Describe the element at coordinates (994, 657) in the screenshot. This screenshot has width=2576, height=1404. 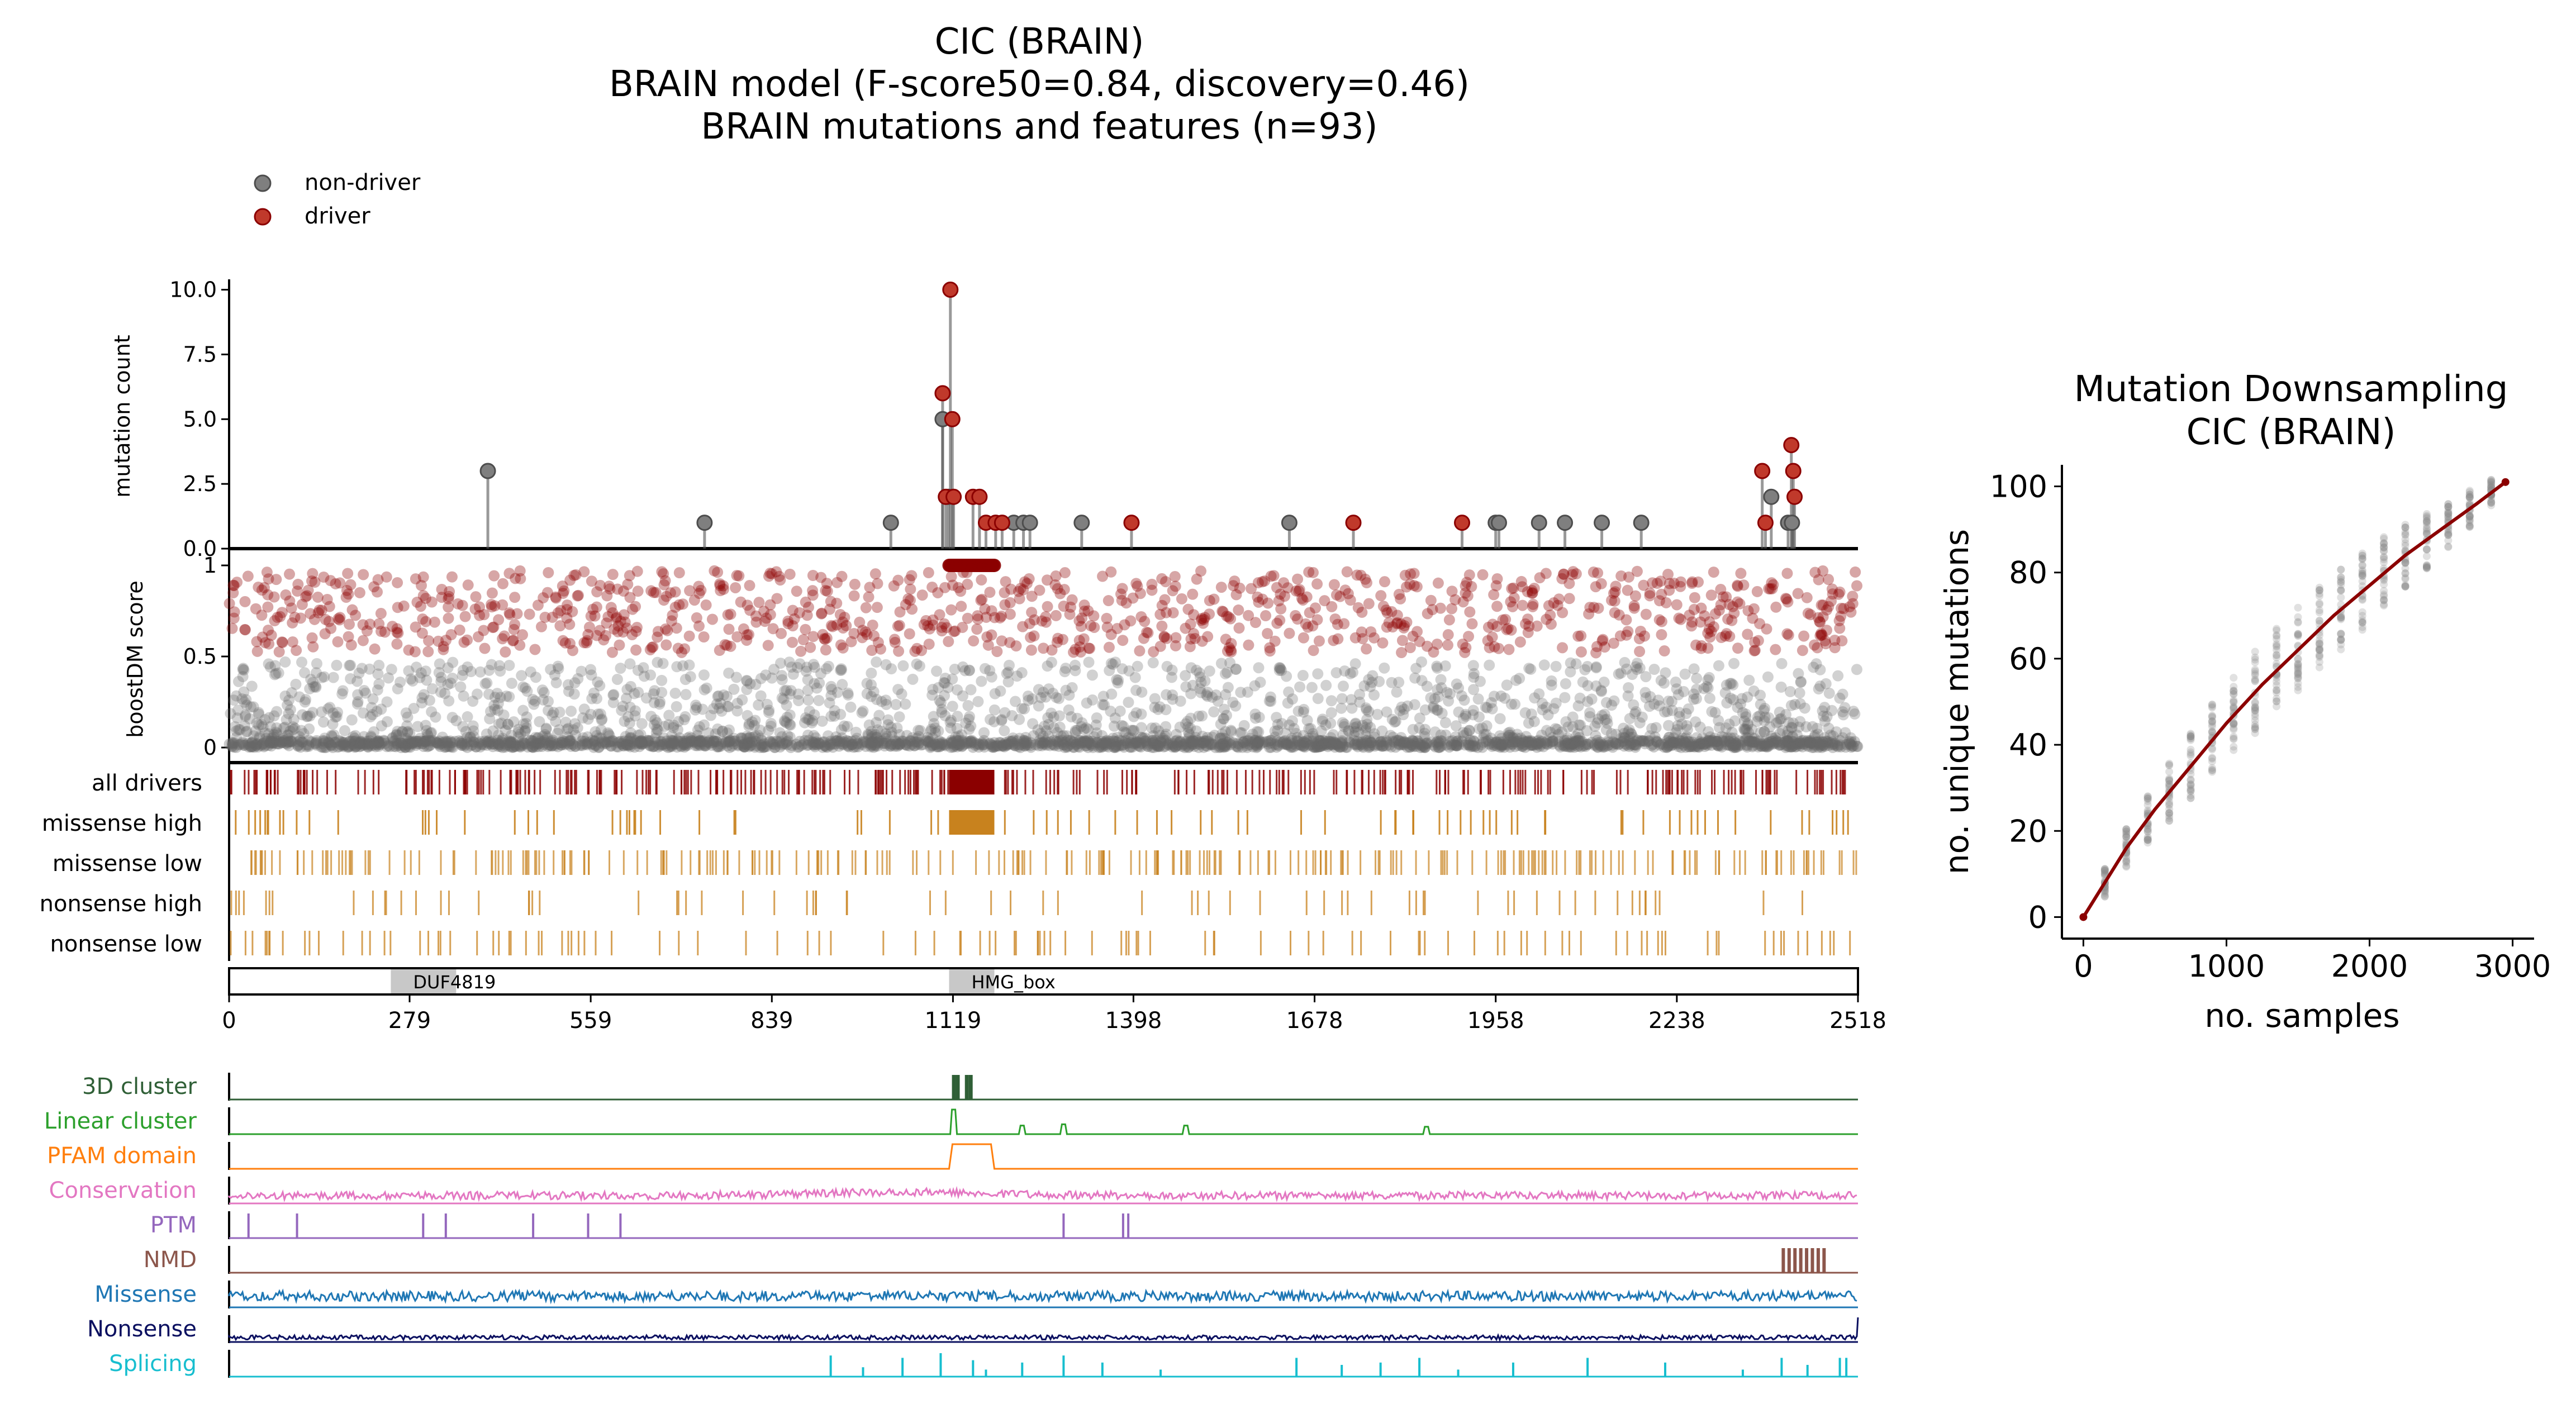
I see `boostdm-panel: boostDM score 00.51` at that location.